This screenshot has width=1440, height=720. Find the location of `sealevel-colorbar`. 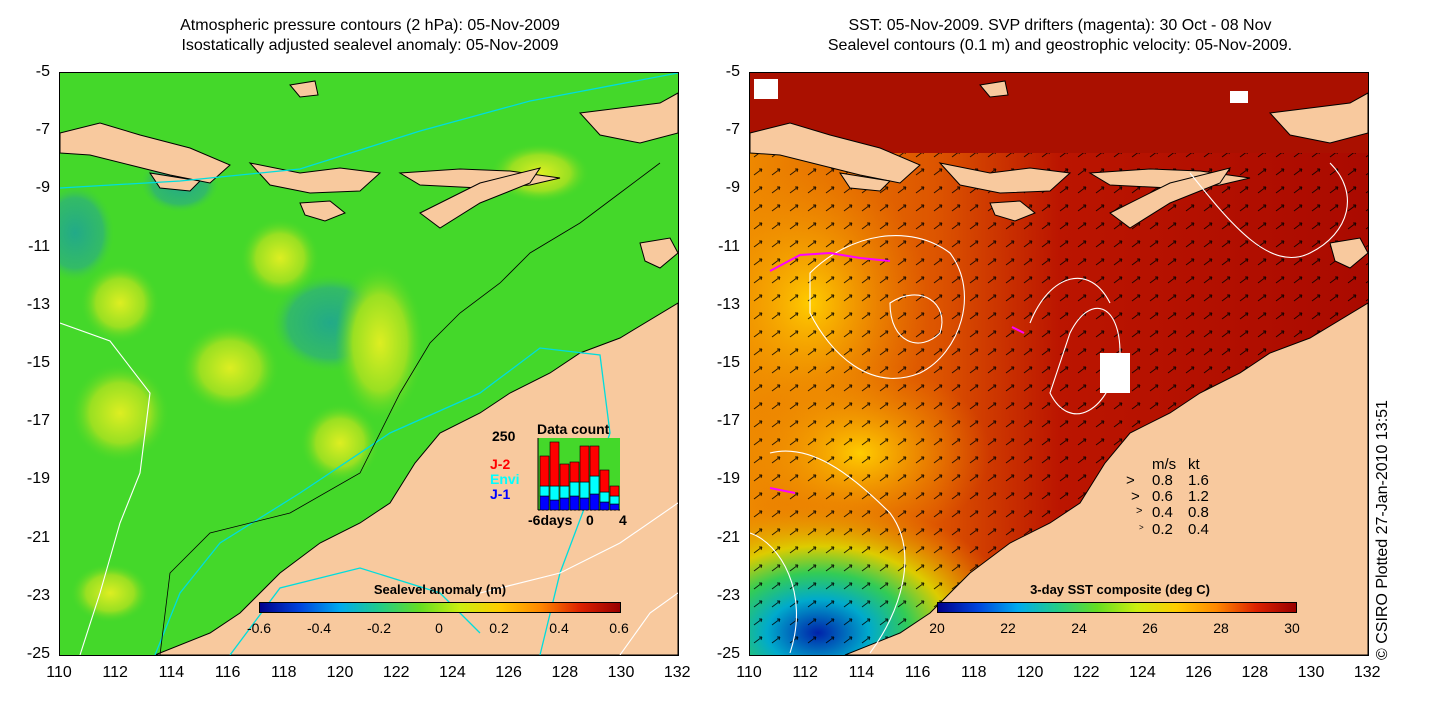

sealevel-colorbar is located at coordinates (440, 607).